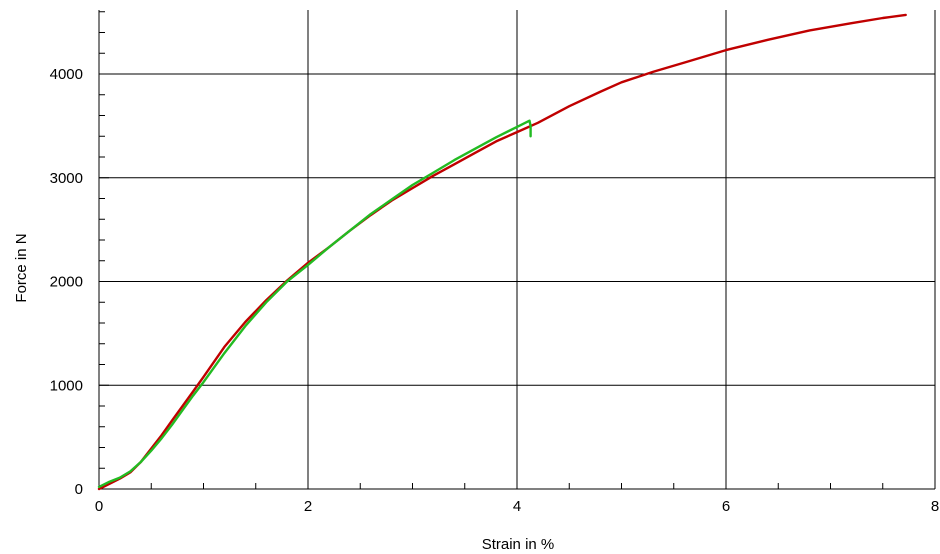 Image resolution: width=940 pixels, height=554 pixels. Describe the element at coordinates (518, 544) in the screenshot. I see `x-axis-title: Strain in %` at that location.